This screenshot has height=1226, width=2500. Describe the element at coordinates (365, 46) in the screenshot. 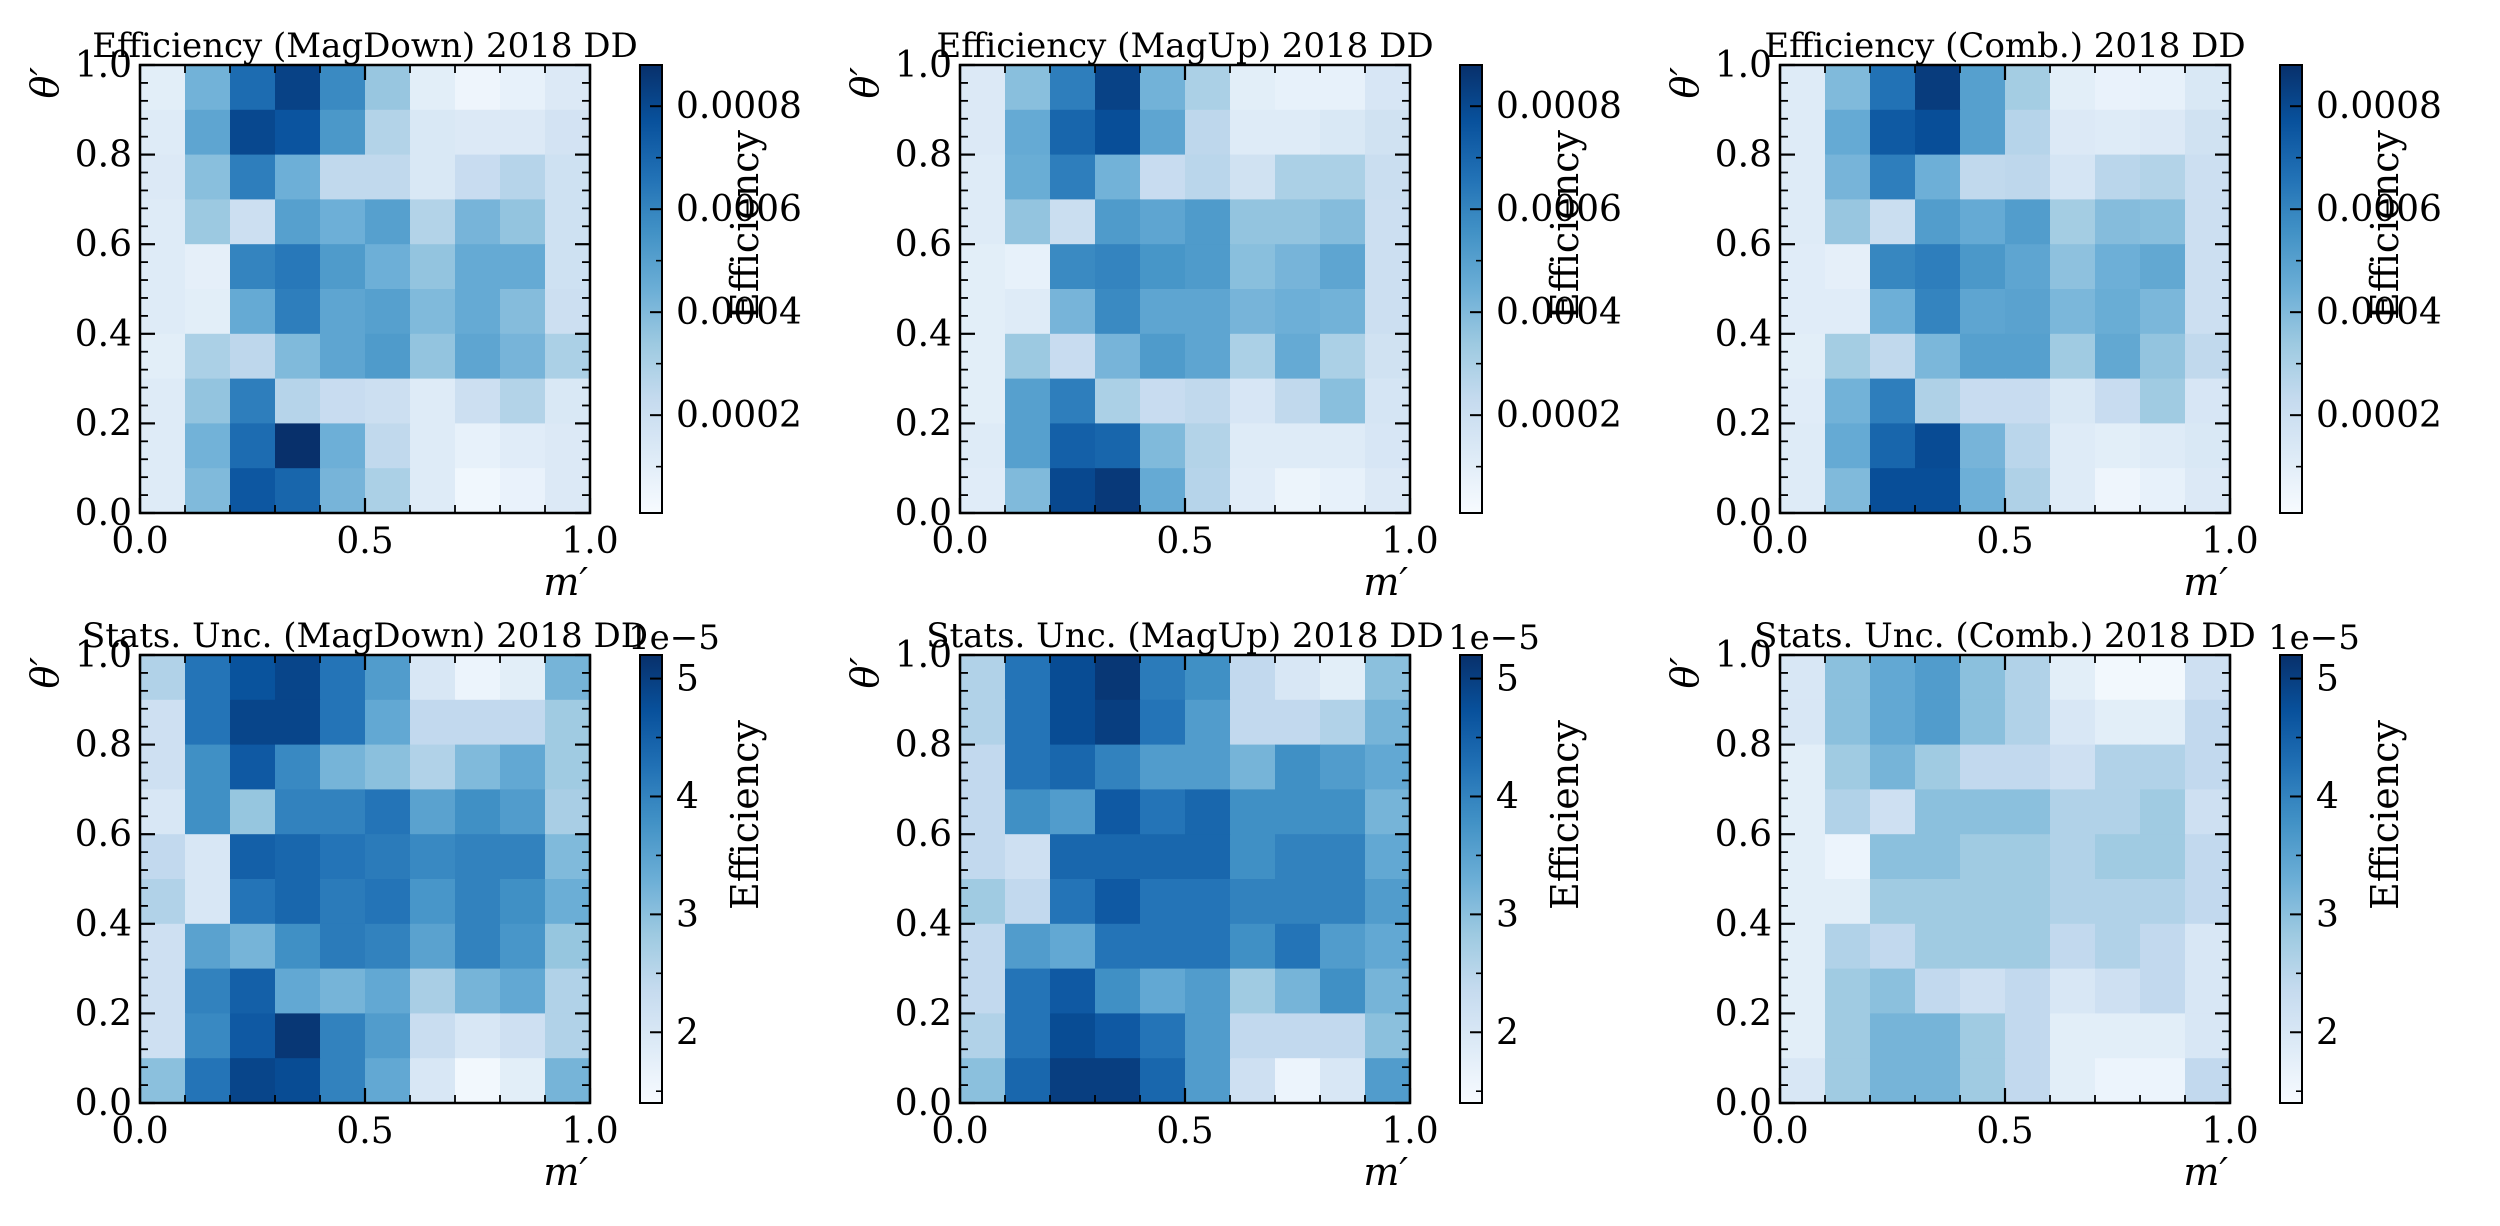

I see `chart-title: Efficiency (MagDown) 2018 DD` at that location.